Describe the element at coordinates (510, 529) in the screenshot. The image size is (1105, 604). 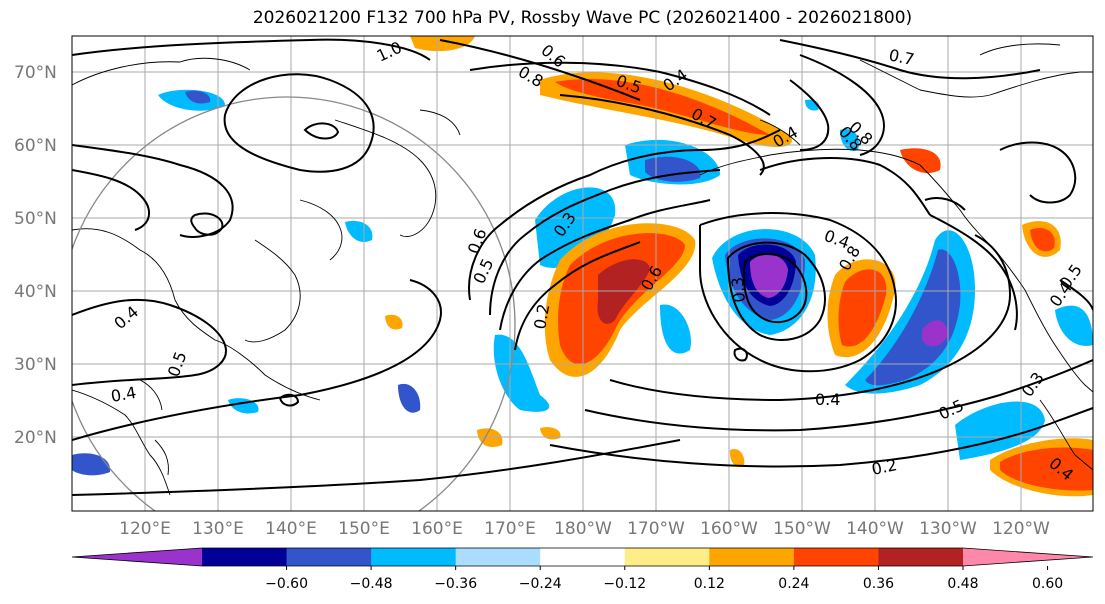
I see `lon-label: 170°E` at that location.